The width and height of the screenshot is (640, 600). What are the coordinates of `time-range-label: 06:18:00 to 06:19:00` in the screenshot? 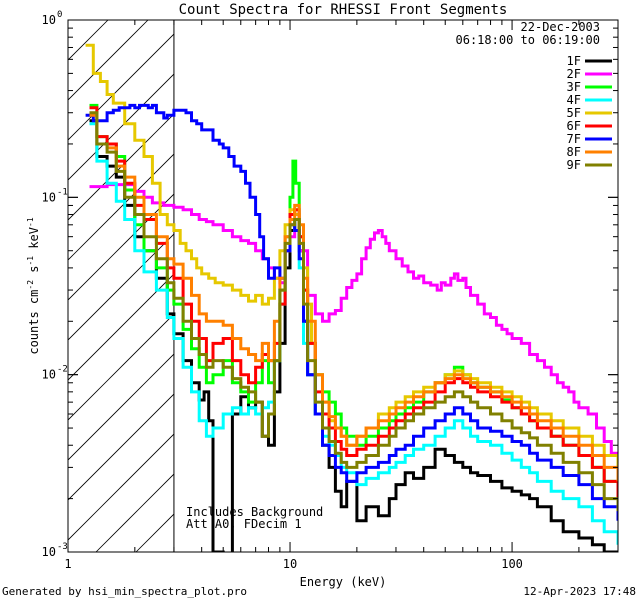 It's located at (528, 40).